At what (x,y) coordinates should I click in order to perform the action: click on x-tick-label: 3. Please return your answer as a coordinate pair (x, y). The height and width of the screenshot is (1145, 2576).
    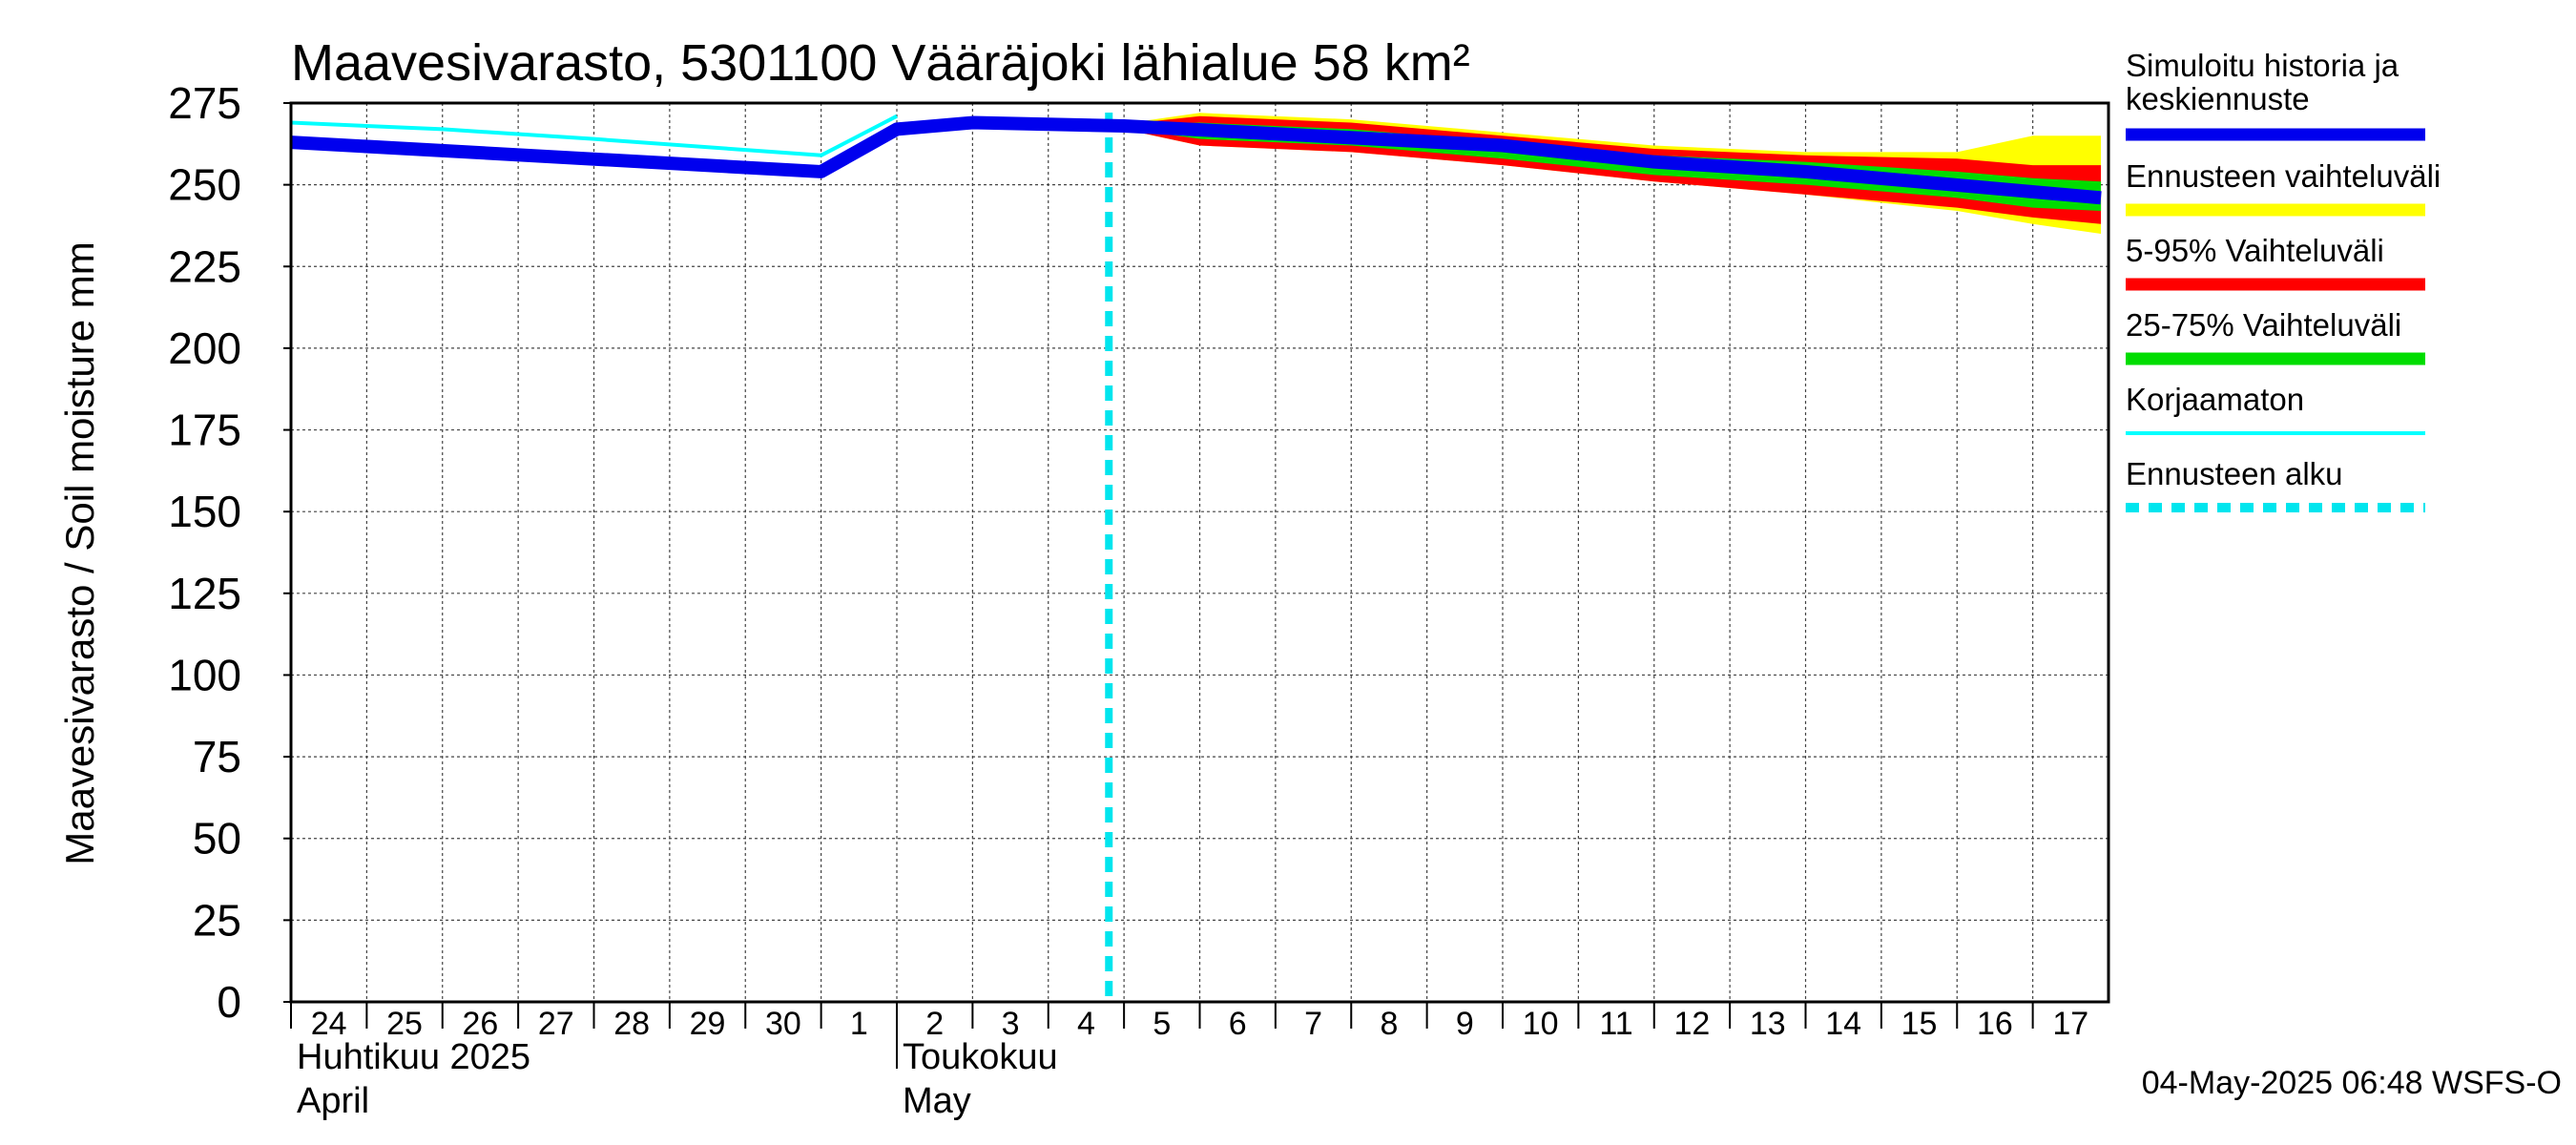
    Looking at the image, I should click on (1011, 1024).